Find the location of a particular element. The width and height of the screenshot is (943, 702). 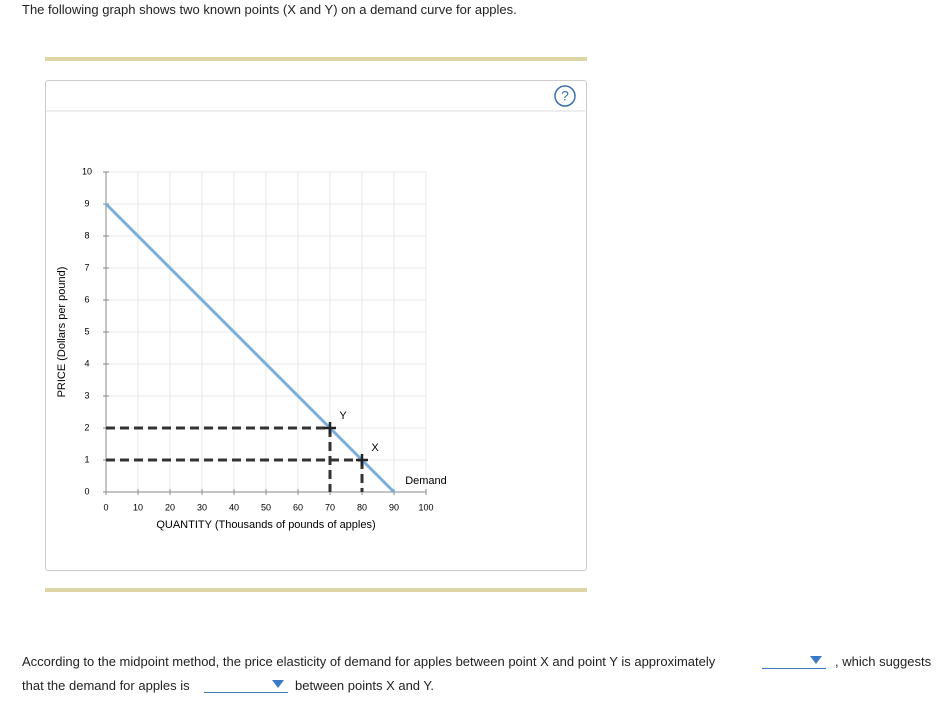

help-icon-text: ? is located at coordinates (565, 96).